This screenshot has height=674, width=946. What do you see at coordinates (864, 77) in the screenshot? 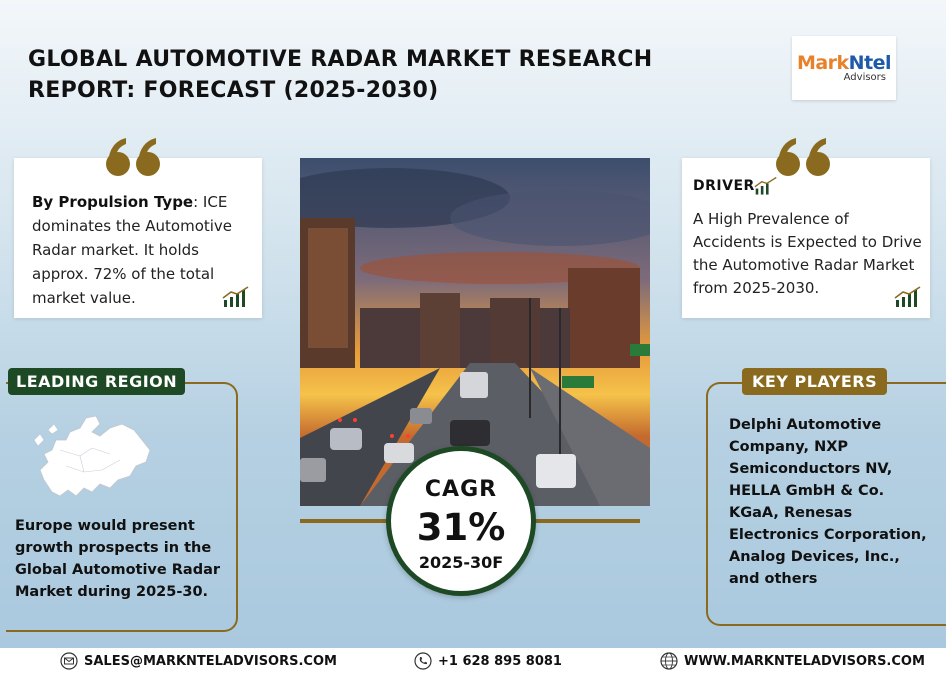
I see `logo-subtitle: Advisors` at bounding box center [864, 77].